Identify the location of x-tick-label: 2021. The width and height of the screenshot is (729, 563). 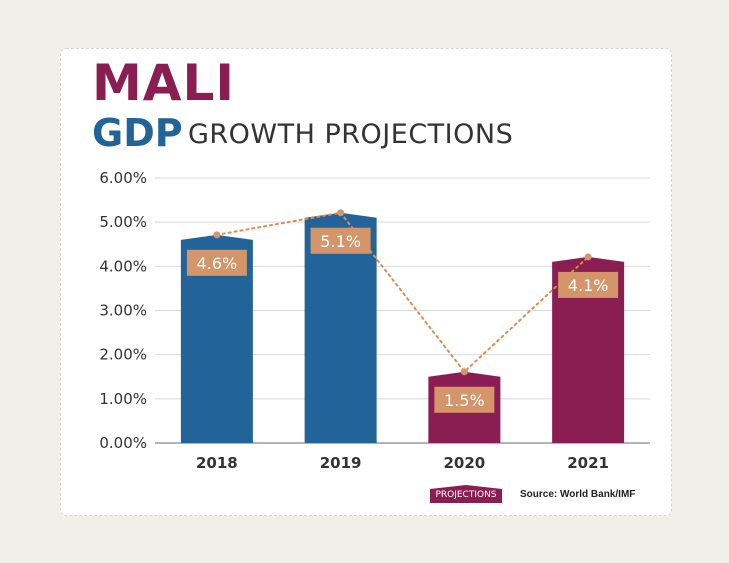
(588, 463).